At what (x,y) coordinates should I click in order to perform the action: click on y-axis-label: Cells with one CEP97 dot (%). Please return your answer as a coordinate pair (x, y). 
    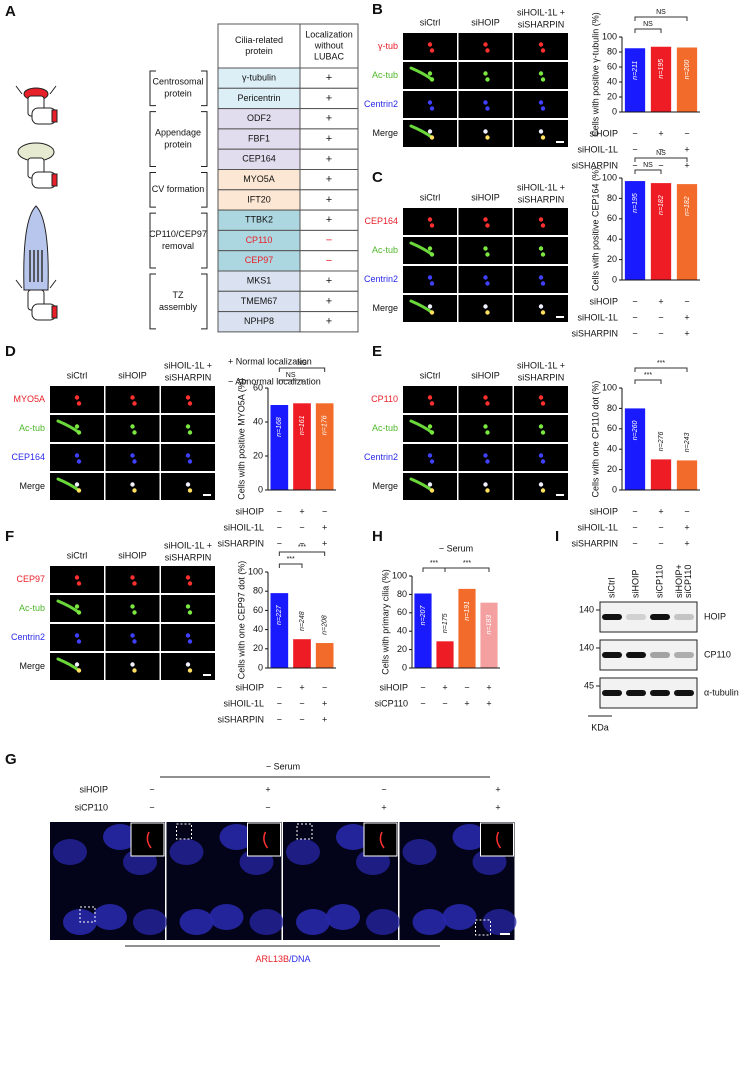
    Looking at the image, I should click on (241, 620).